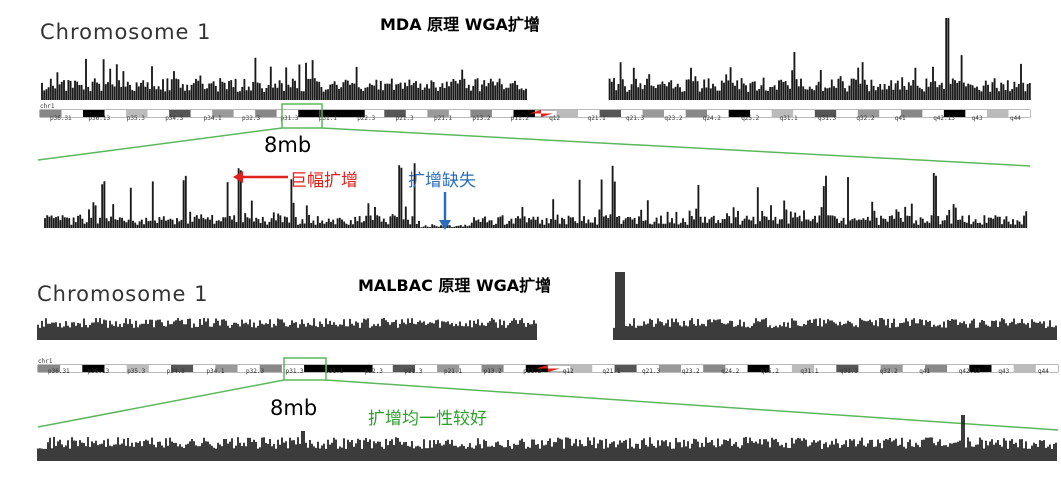 The height and width of the screenshot is (488, 1061). Describe the element at coordinates (442, 181) in the screenshot. I see `dropout-annotation: 扩增缺失` at that location.